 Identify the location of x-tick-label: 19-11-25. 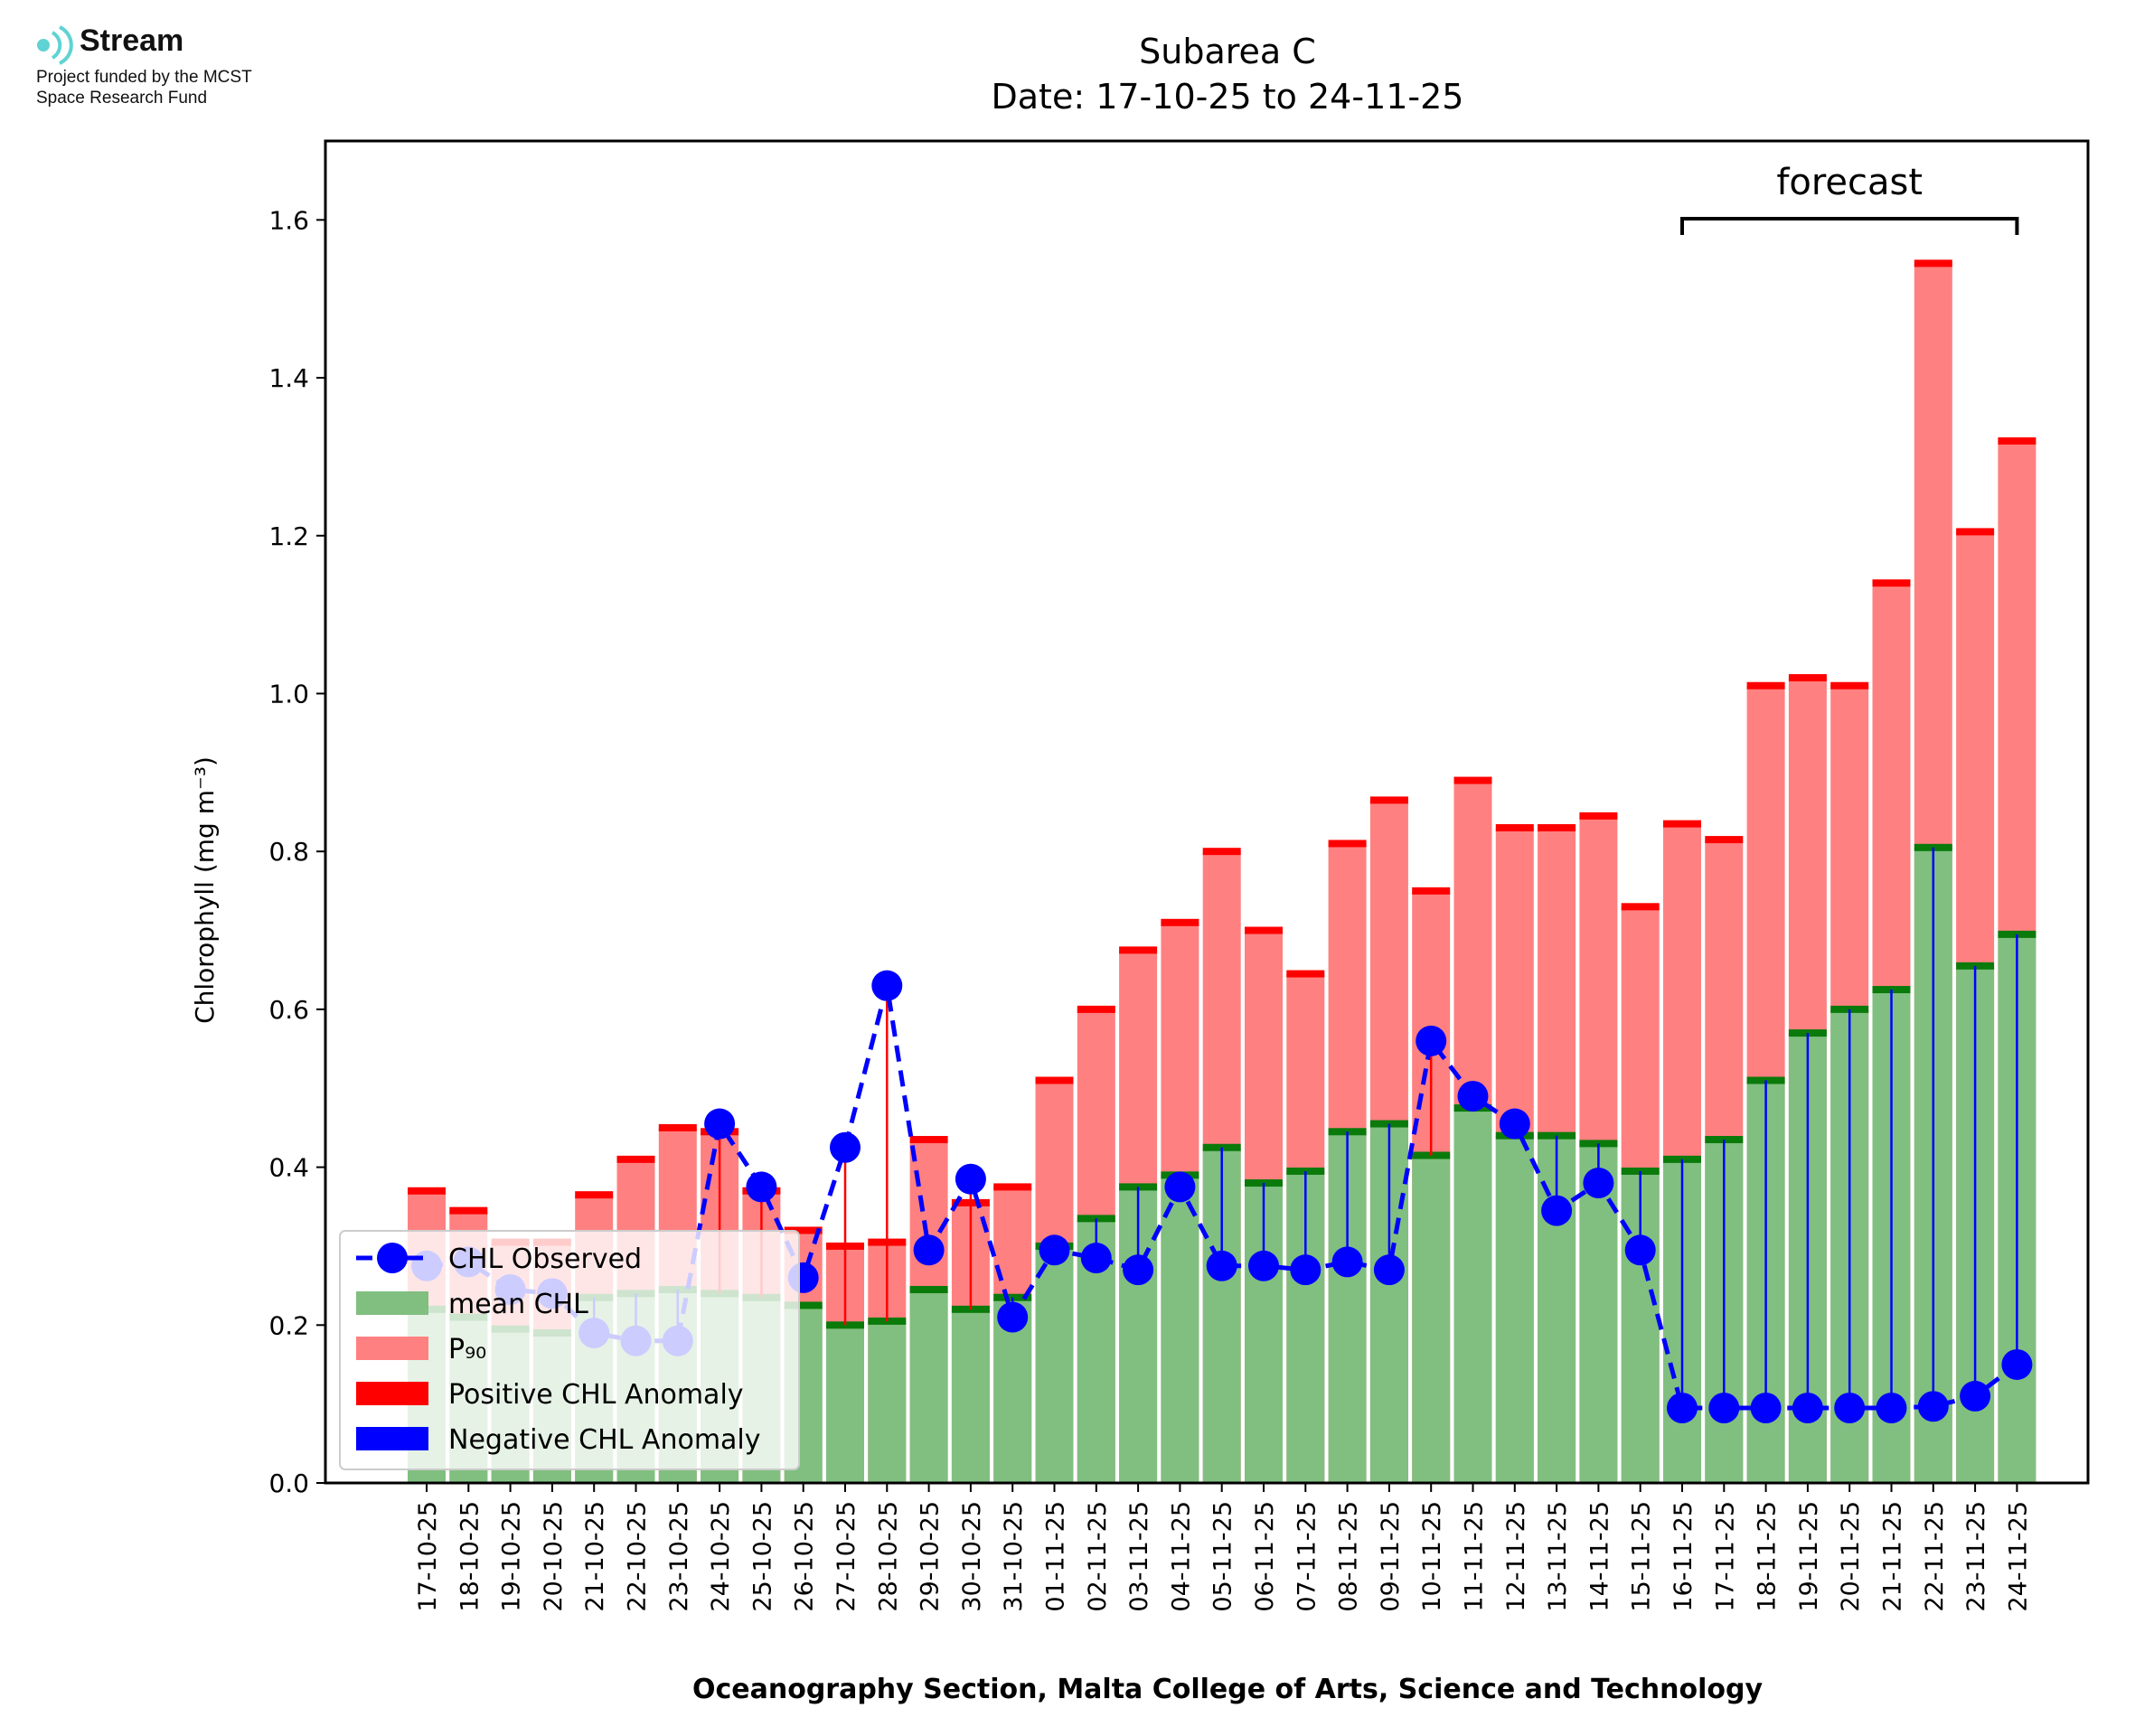
(1809, 1556).